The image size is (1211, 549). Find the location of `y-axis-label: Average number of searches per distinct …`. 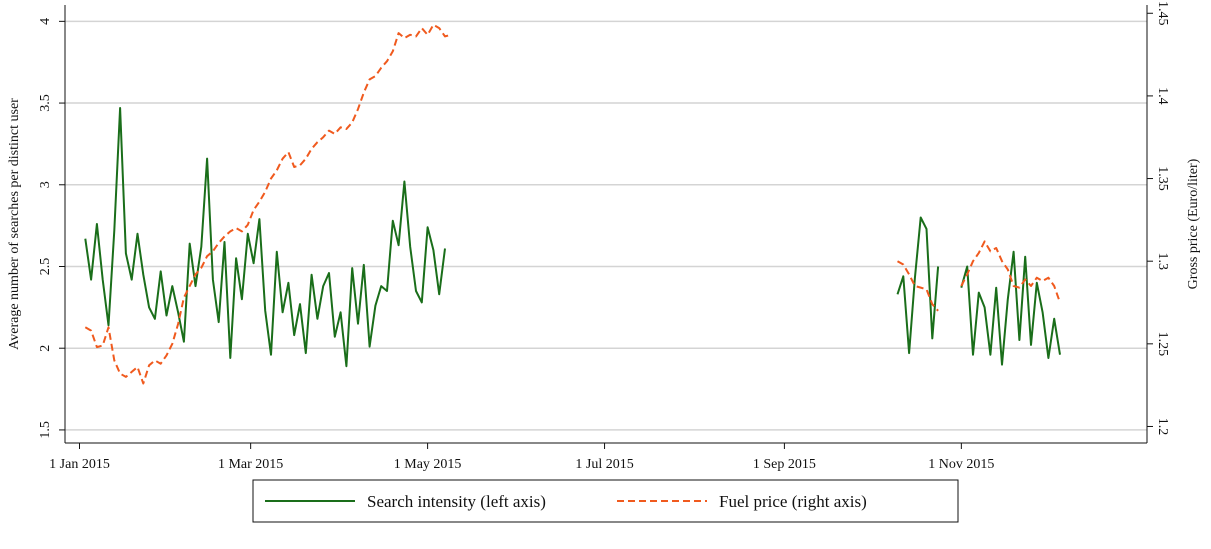

y-axis-label: Average number of searches per distinct … is located at coordinates (14, 224).